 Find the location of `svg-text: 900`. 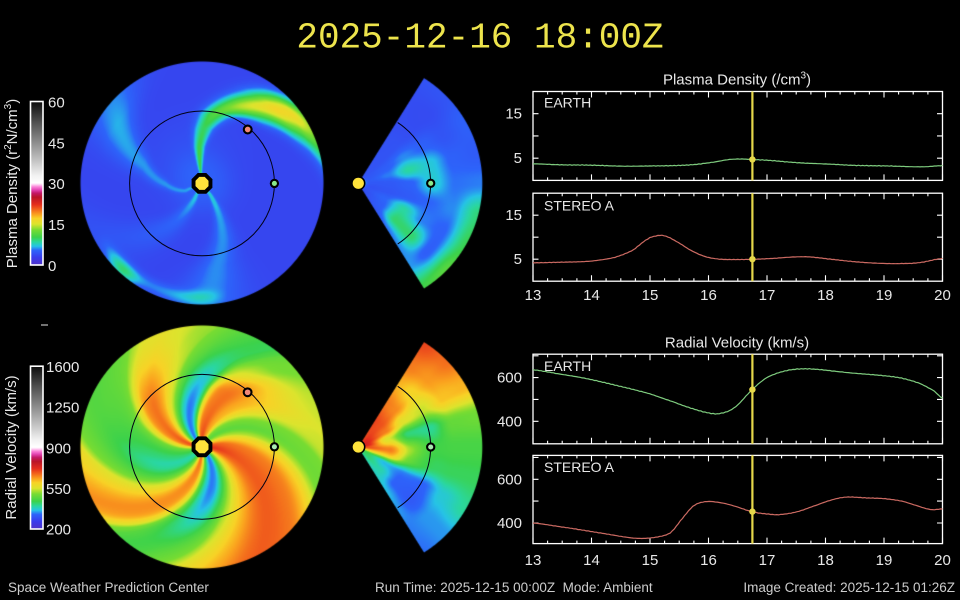

svg-text: 900 is located at coordinates (58, 448).